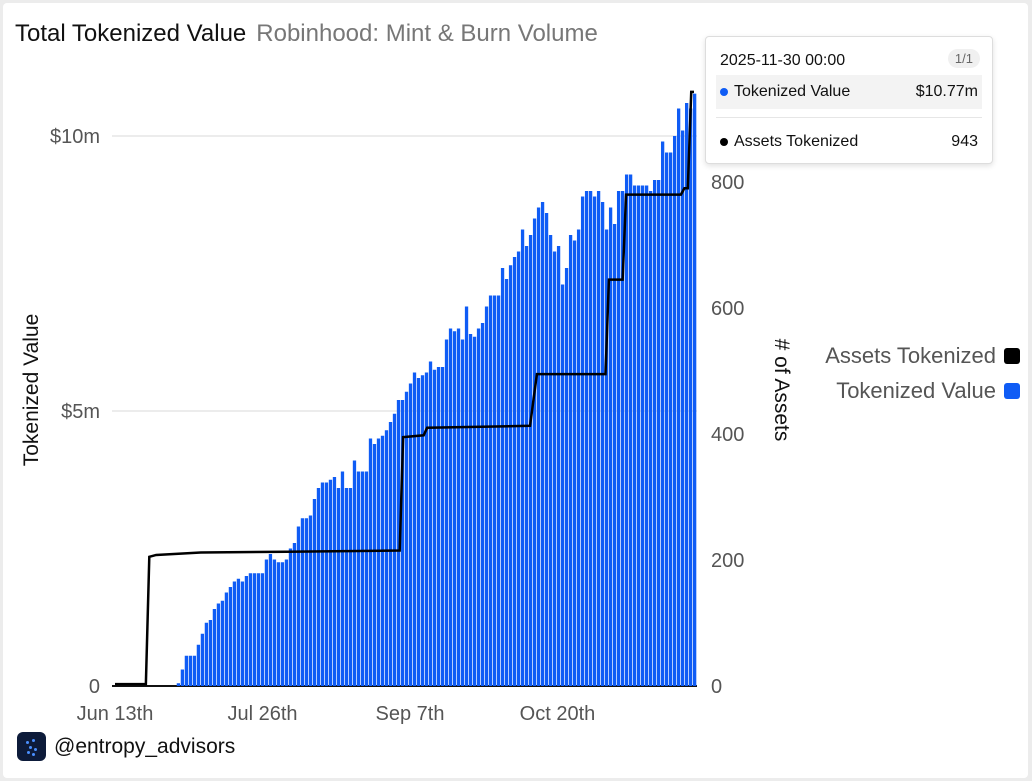  What do you see at coordinates (145, 746) in the screenshot?
I see `footer-handle: @entropy_advisors` at bounding box center [145, 746].